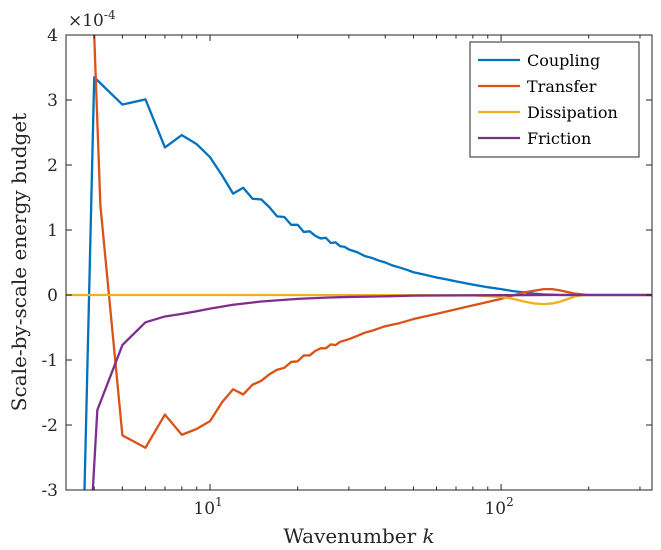 The image size is (661, 550). What do you see at coordinates (498, 507) in the screenshot?
I see `x-tick-label: 10²` at bounding box center [498, 507].